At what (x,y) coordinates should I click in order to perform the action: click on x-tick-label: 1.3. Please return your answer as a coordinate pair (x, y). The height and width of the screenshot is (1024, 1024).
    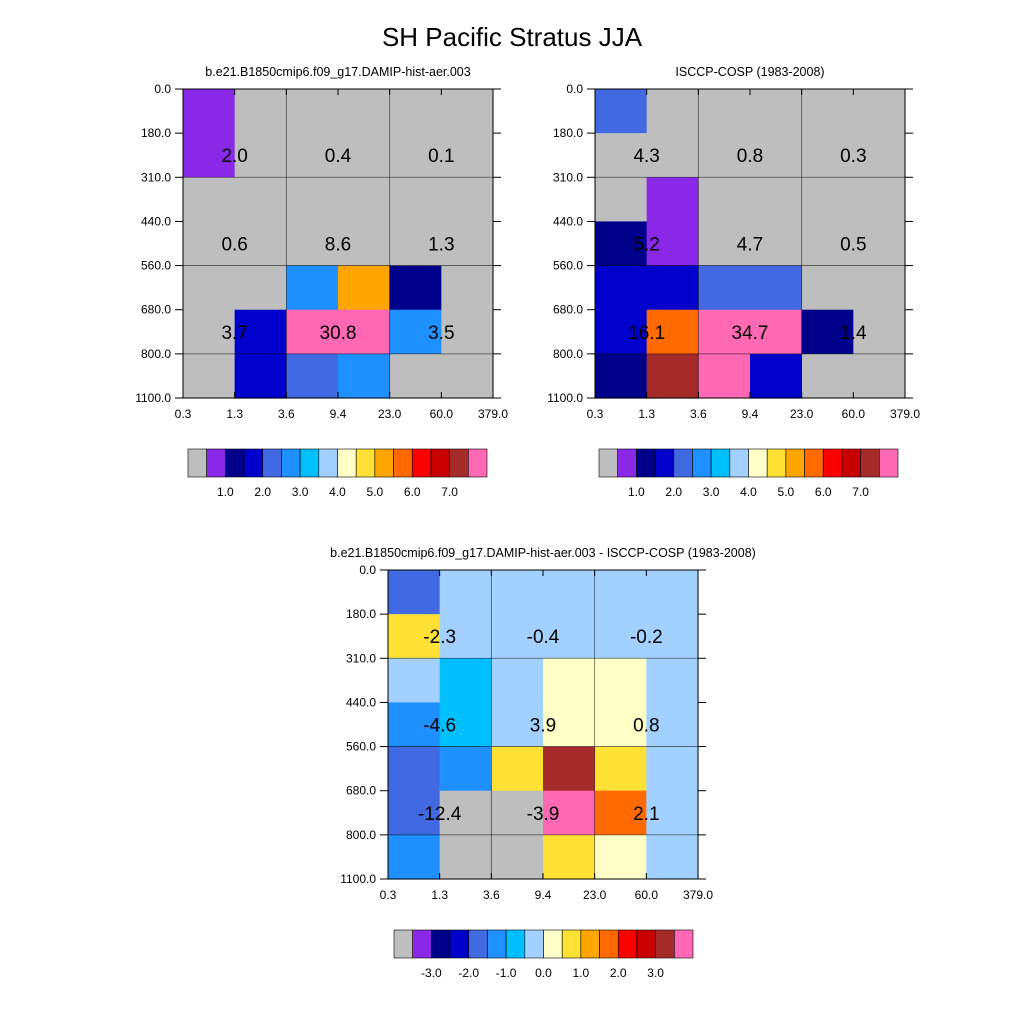
    Looking at the image, I should click on (646, 414).